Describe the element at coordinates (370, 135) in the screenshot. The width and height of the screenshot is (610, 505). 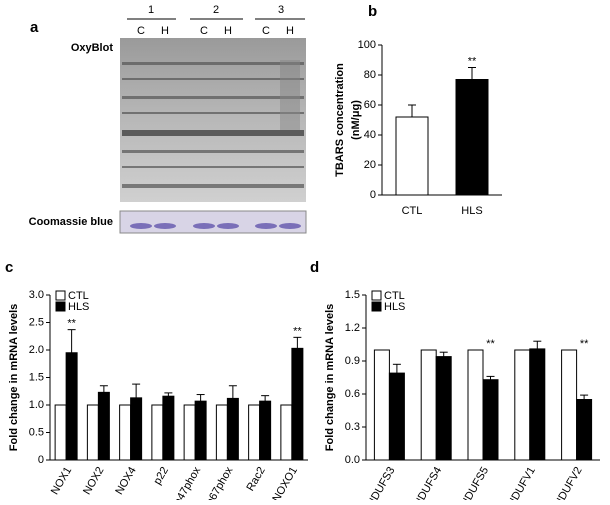
I see `y-tick-label: 40` at that location.